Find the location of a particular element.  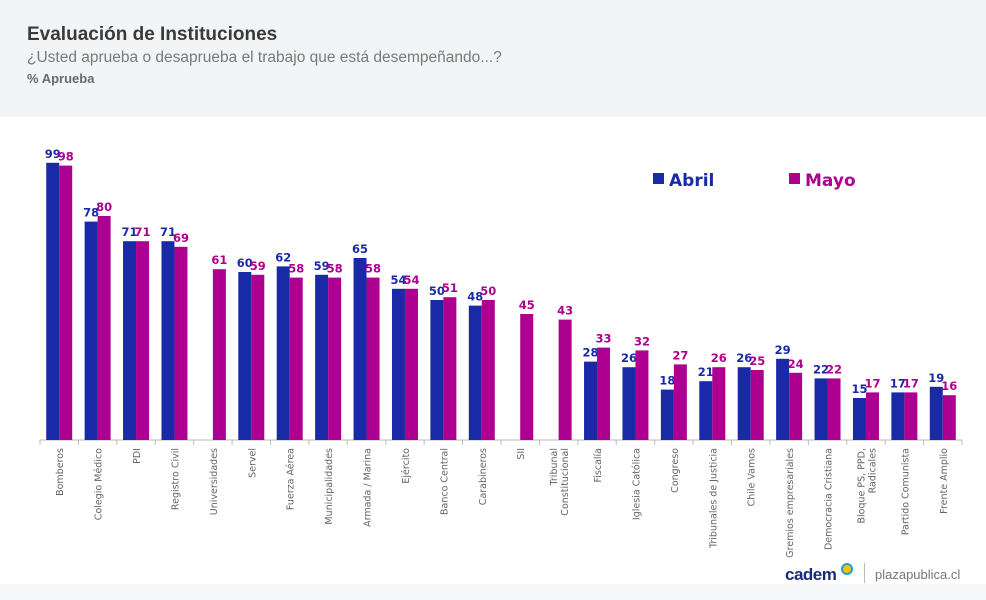

x-tick-label: Carabineros is located at coordinates (483, 476).